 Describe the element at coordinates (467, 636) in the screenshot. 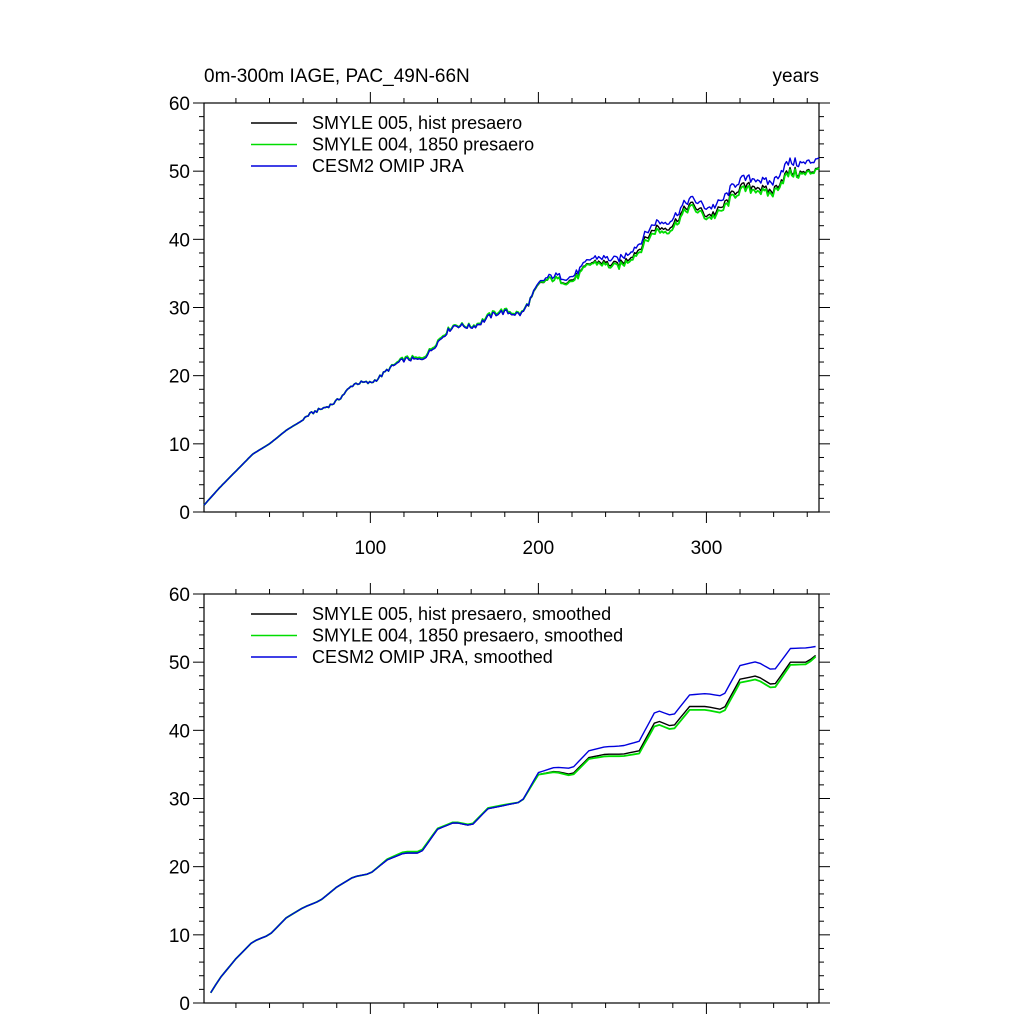

I see `legend-label: SMYLE 004, 1850 presaero, smoothed` at that location.